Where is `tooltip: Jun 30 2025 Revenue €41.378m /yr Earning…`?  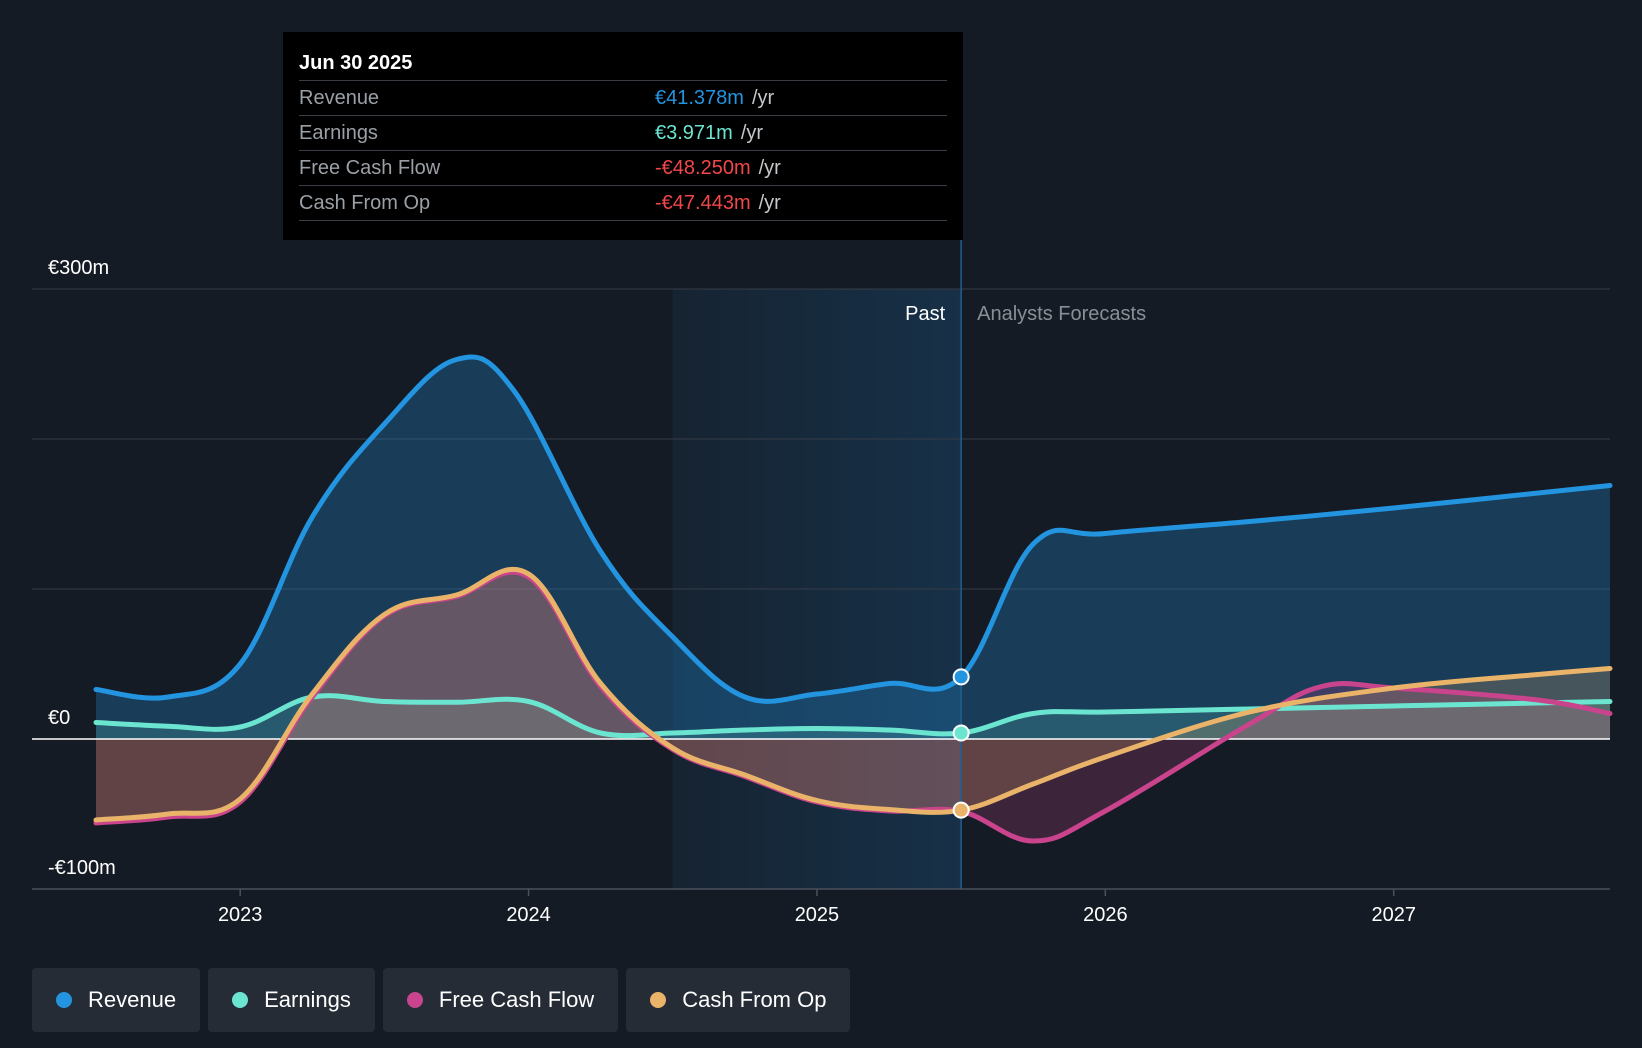
tooltip: Jun 30 2025 Revenue €41.378m /yr Earning… is located at coordinates (623, 136).